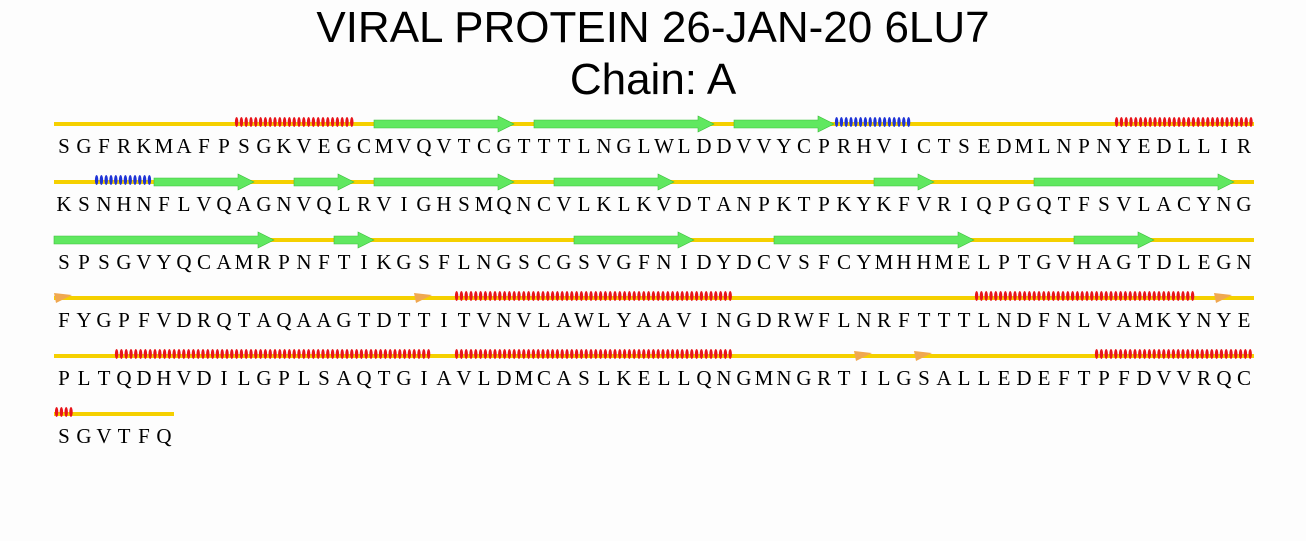 The width and height of the screenshot is (1306, 541). What do you see at coordinates (804, 378) in the screenshot?
I see `residue-letter: G` at bounding box center [804, 378].